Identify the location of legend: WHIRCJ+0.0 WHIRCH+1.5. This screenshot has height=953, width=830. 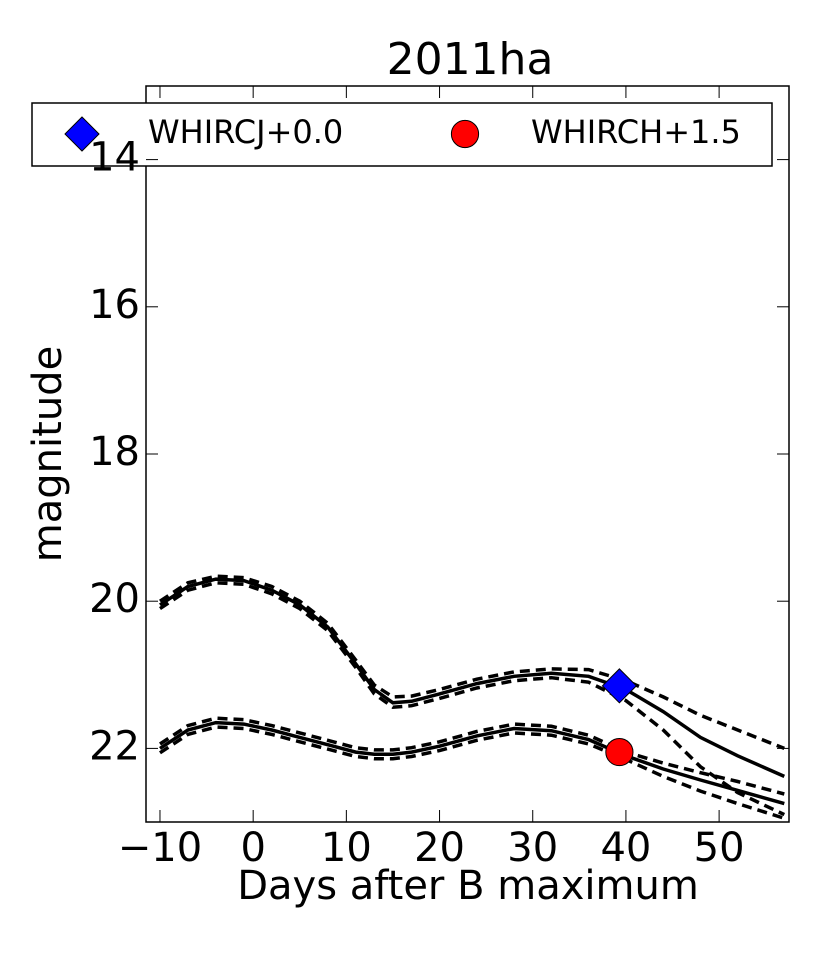
(402, 134).